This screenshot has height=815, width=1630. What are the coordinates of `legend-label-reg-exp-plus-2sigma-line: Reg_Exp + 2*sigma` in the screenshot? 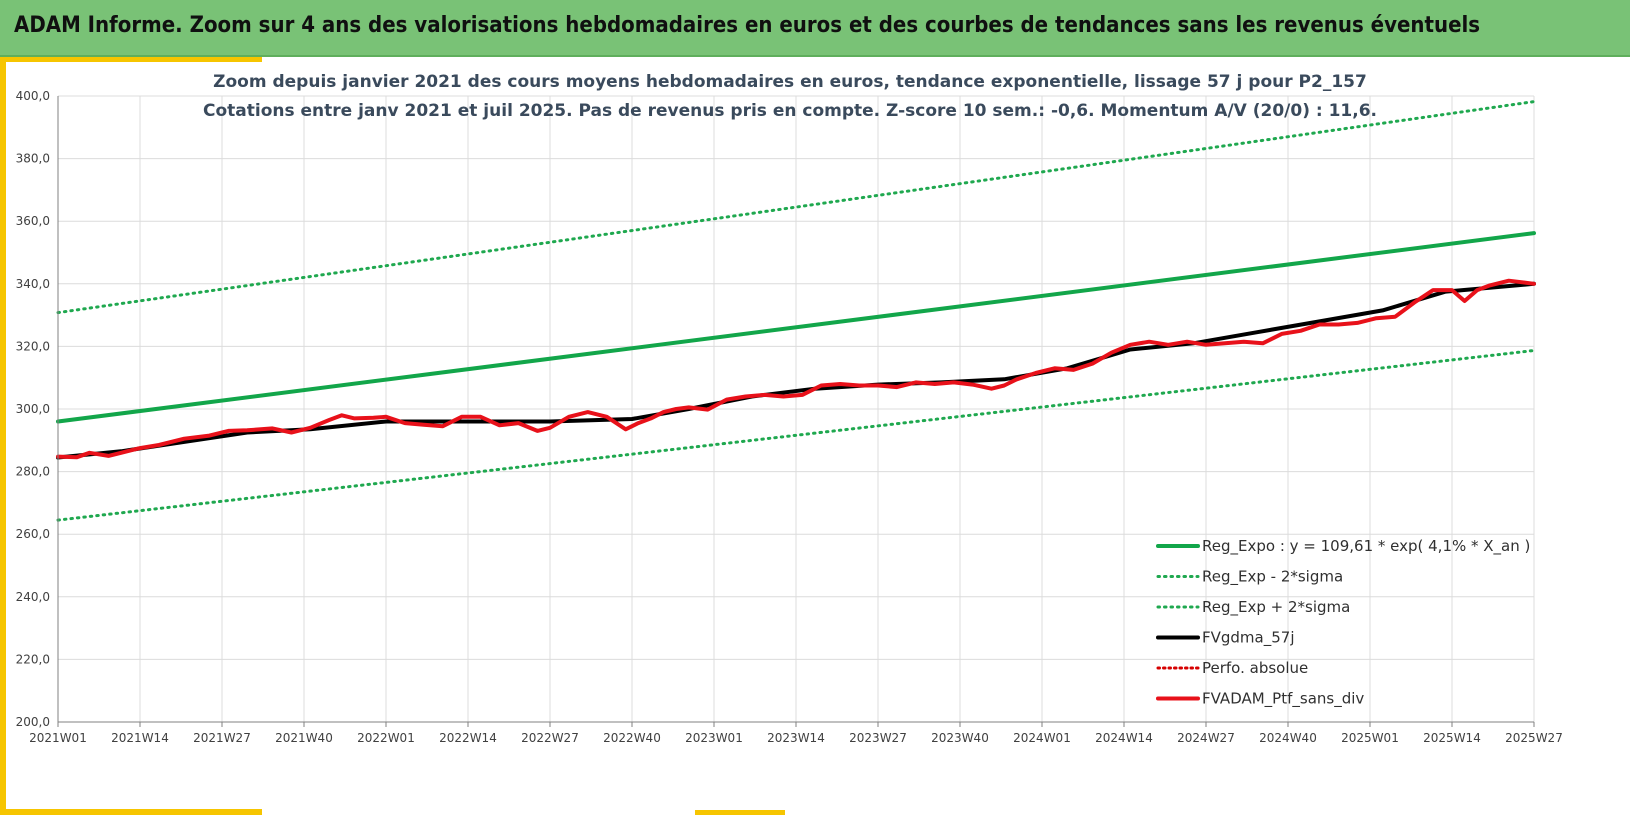 It's located at (1276, 607).